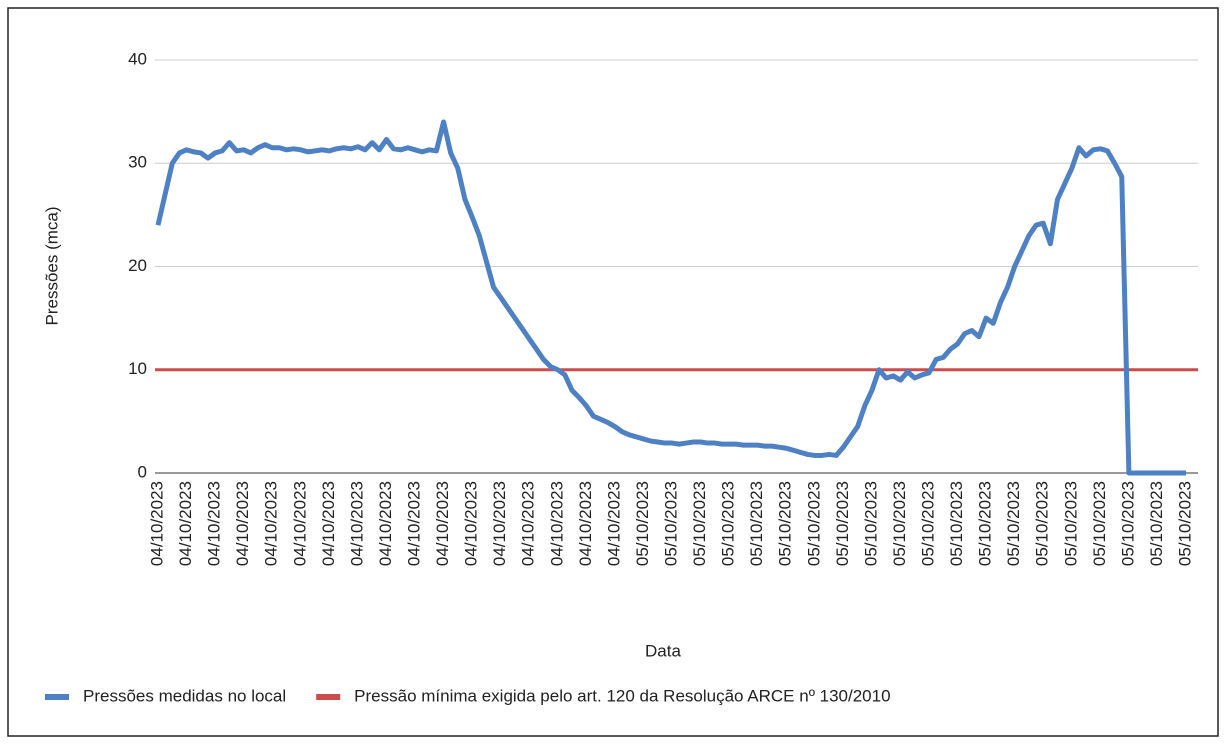  Describe the element at coordinates (137, 368) in the screenshot. I see `y-tick-label: 10` at that location.